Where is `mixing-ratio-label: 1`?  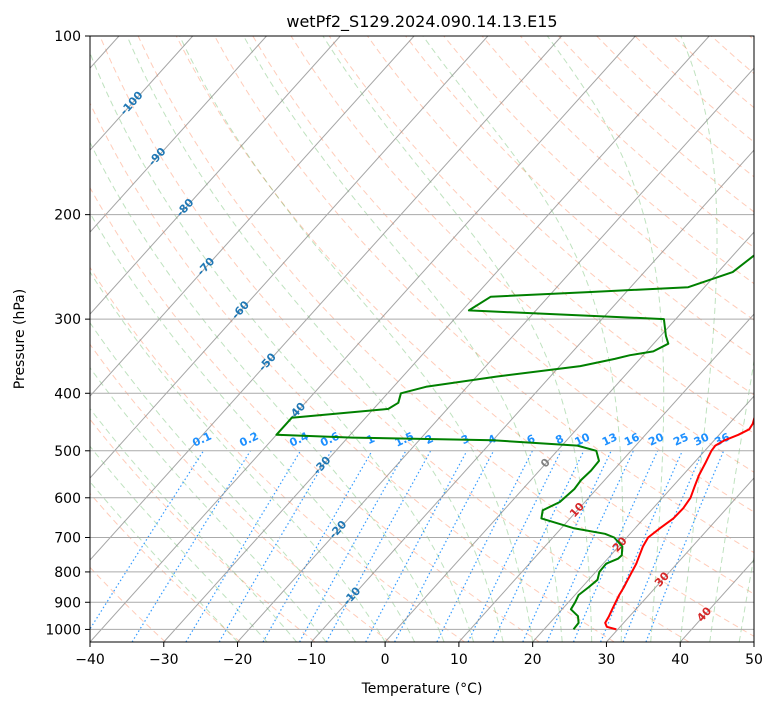
mixing-ratio-label: 1 is located at coordinates (370, 439).